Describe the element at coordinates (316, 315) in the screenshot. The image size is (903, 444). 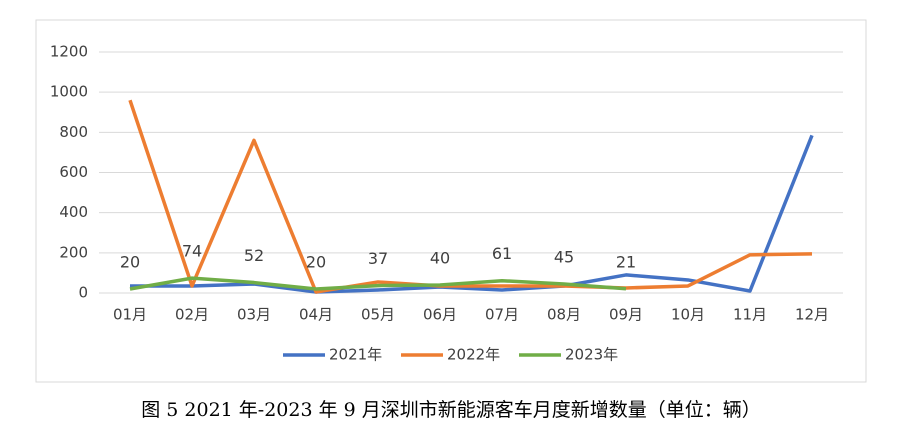
I see `x-tick-label: 04月` at that location.